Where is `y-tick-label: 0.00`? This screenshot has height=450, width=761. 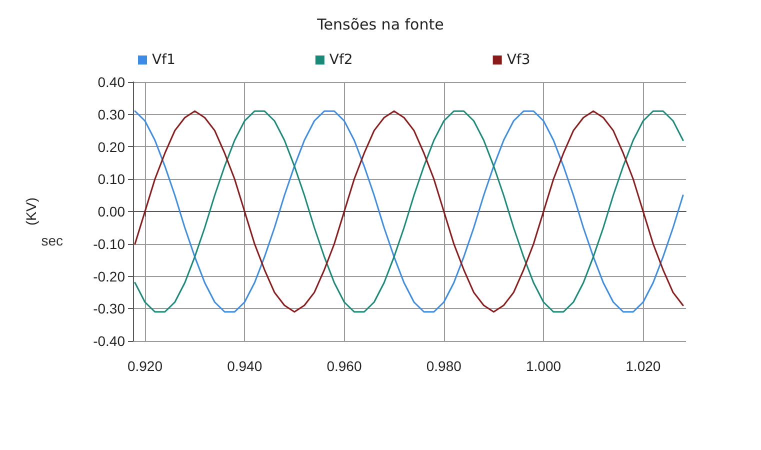 y-tick-label: 0.00 is located at coordinates (112, 212).